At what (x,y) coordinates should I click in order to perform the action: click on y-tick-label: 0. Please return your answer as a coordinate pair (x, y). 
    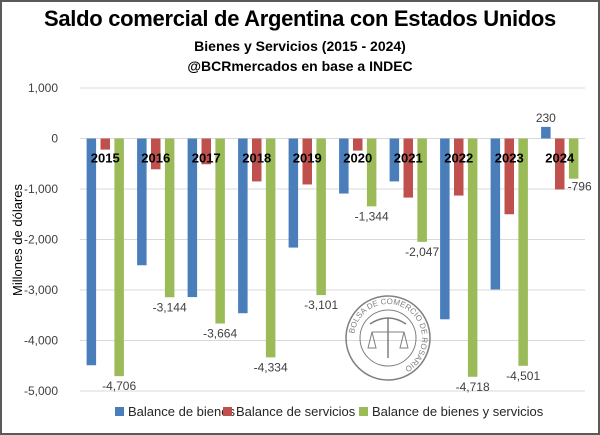
    Looking at the image, I should click on (54, 139).